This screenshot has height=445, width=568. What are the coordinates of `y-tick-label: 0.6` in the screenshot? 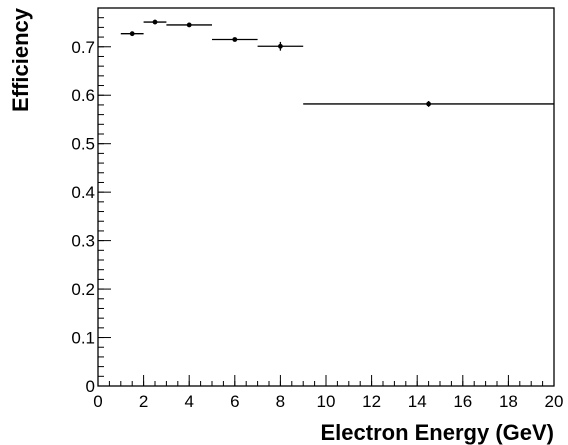 It's located at (83, 95).